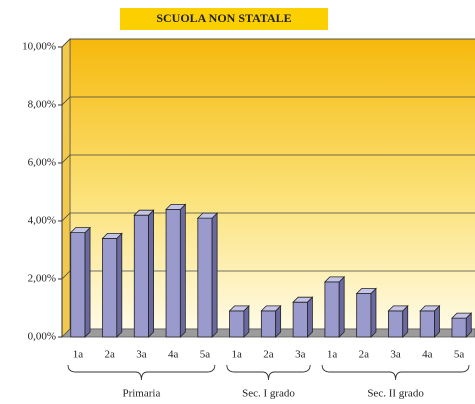 The height and width of the screenshot is (404, 475). I want to click on chart-title: SCUOLA NON STATALE, so click(223, 18).